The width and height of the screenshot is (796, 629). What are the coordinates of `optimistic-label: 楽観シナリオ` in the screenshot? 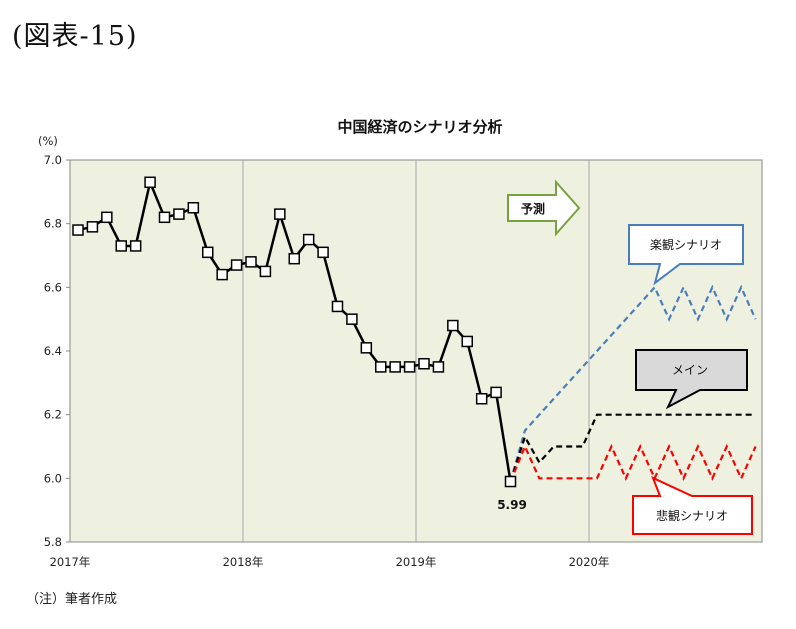 It's located at (686, 245).